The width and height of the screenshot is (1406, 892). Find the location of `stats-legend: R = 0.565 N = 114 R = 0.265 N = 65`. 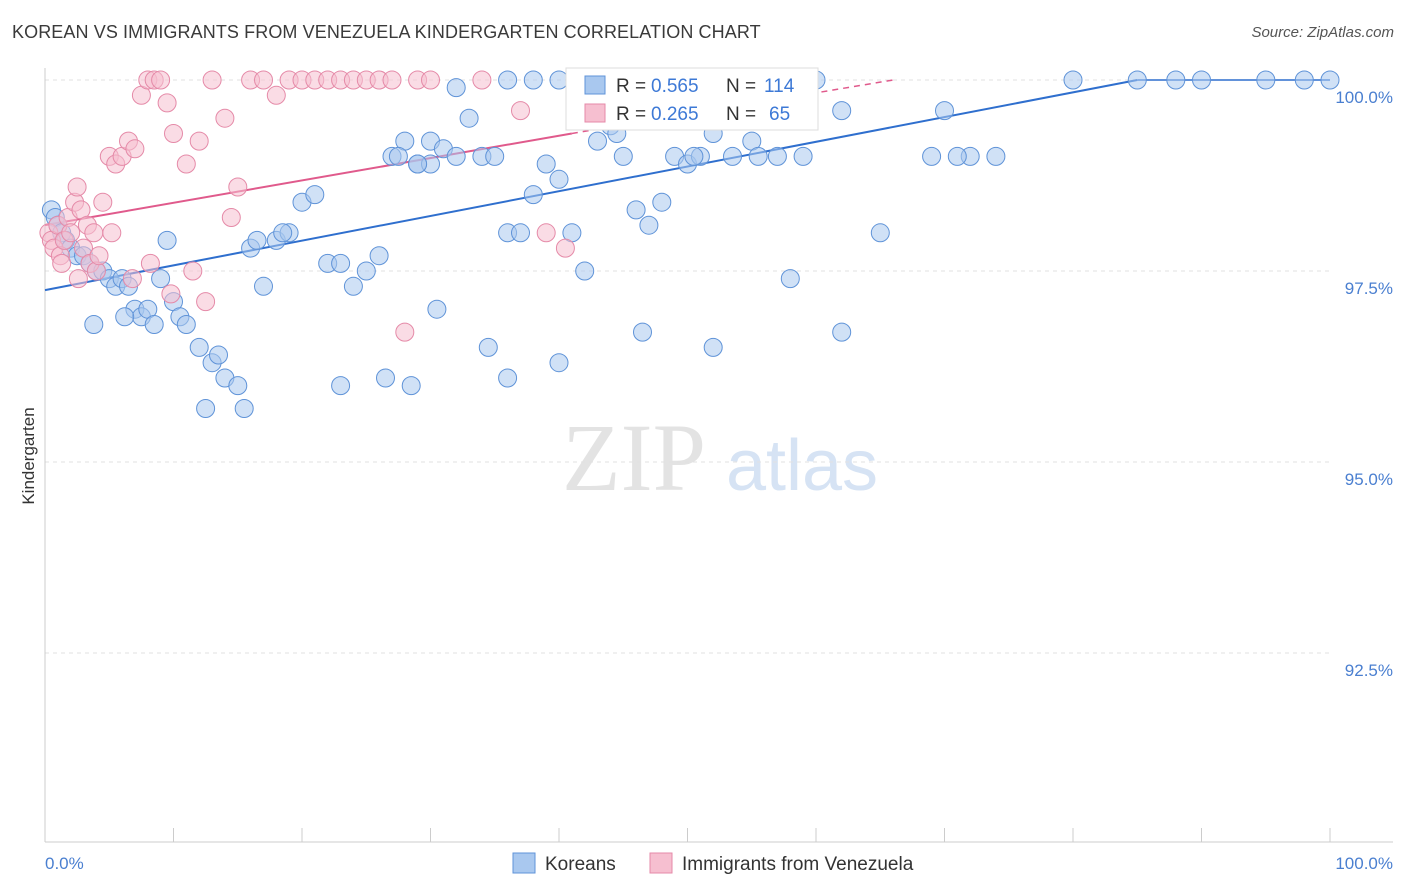

stats-legend: R = 0.565 N = 114 R = 0.265 N = 65 is located at coordinates (692, 99).